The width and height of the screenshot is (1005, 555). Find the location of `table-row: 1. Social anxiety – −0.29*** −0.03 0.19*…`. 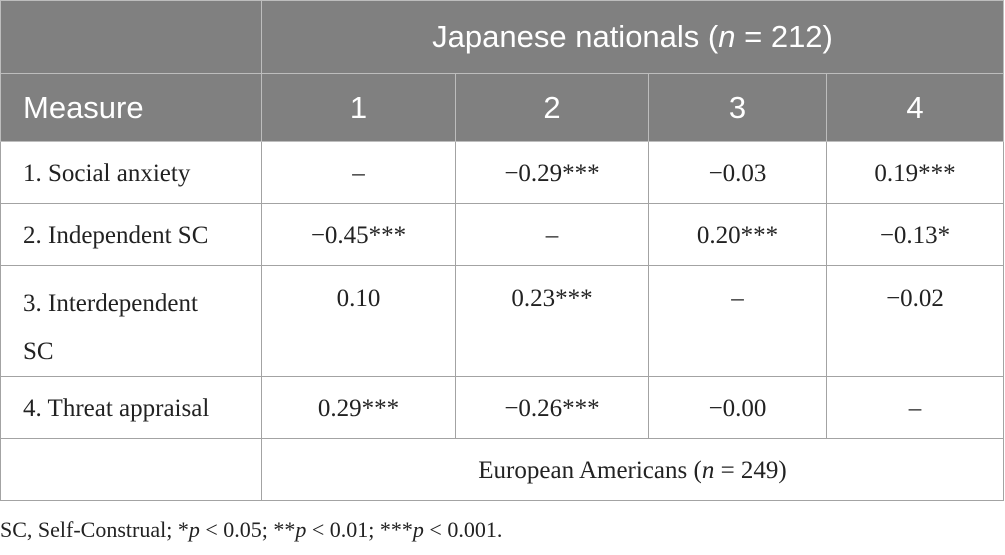

table-row: 1. Social anxiety – −0.29*** −0.03 0.19*… is located at coordinates (502, 172).